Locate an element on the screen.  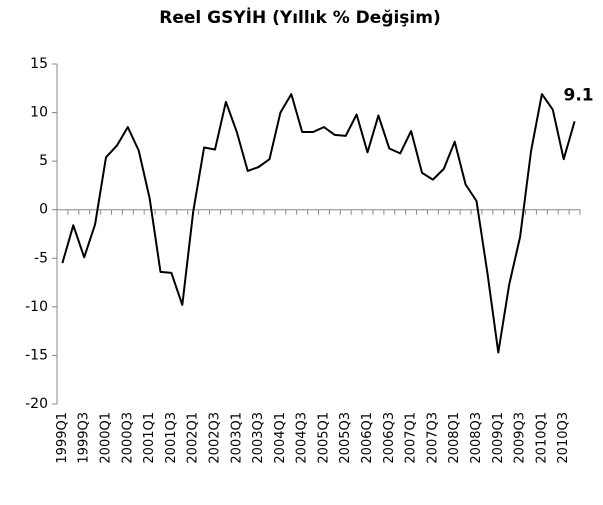
x-tick-label: 2010Q1 is located at coordinates (541, 438).